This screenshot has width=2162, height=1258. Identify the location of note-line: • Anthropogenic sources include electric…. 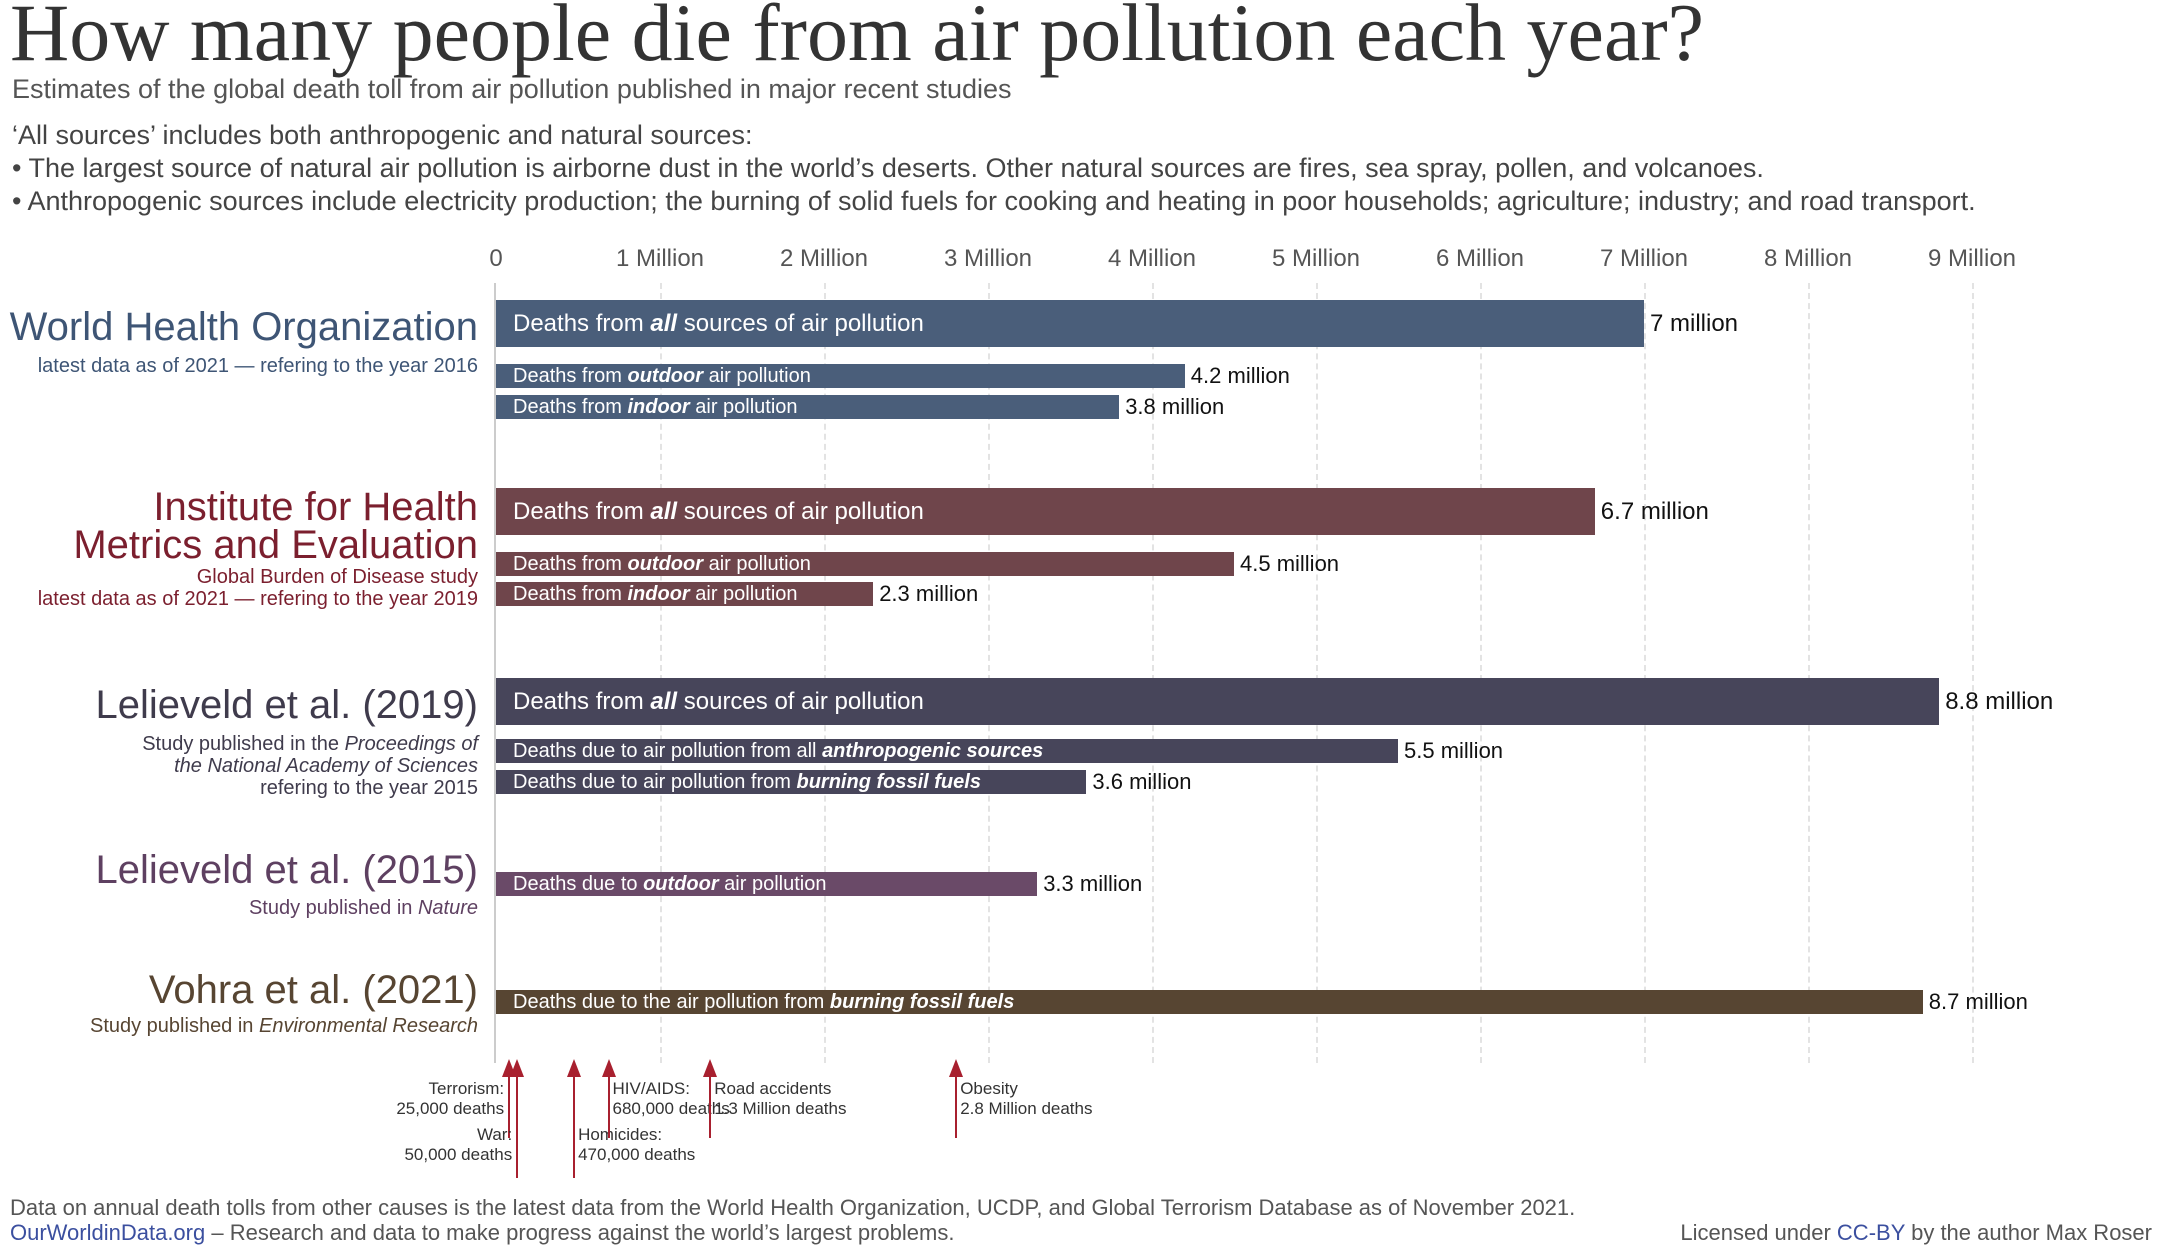
(994, 201).